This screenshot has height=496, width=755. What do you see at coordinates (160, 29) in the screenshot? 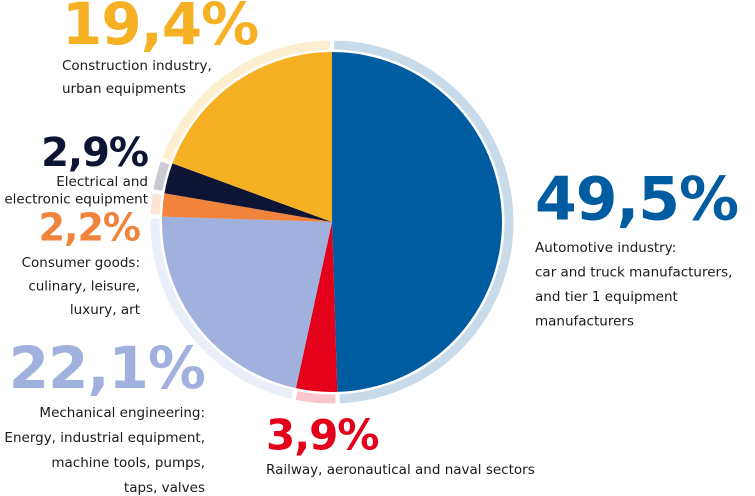
I see `value-label: 19,4%` at bounding box center [160, 29].